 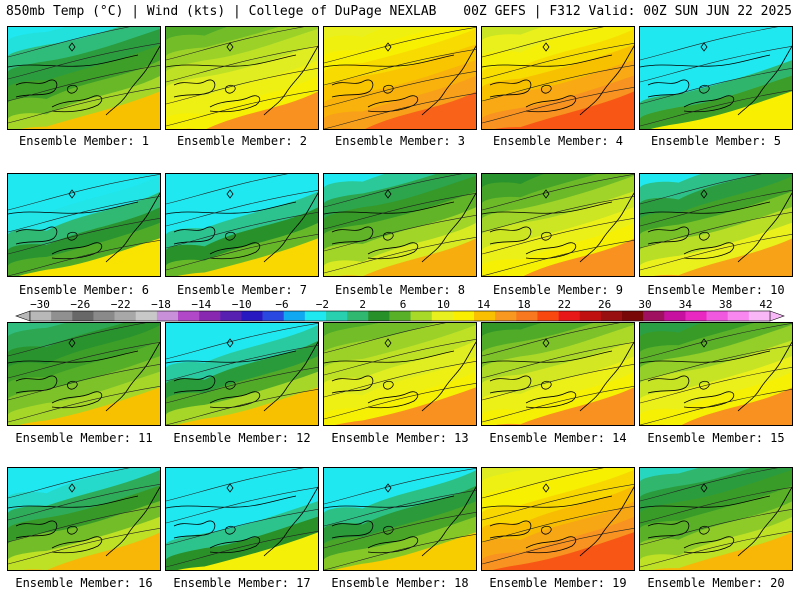 I want to click on colorbar-tick-label: 22, so click(x=564, y=304).